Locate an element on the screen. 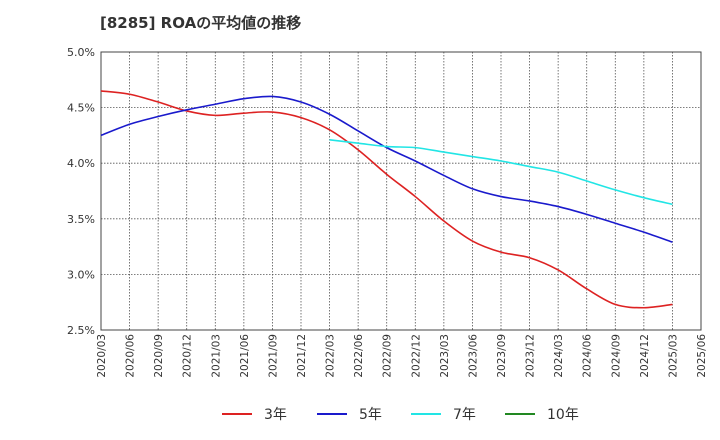  x-tick-label: 2020/12 is located at coordinates (188, 356).